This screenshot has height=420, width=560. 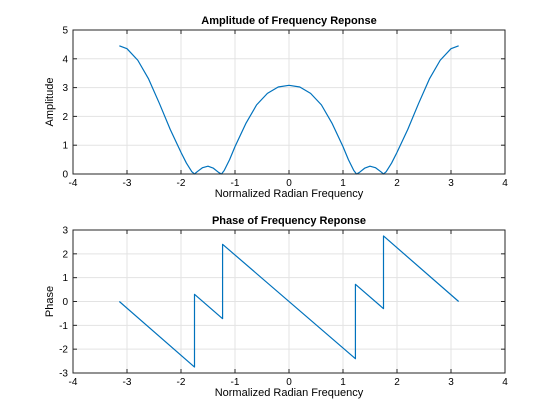 I want to click on phase-y-axis-label: Phase, so click(x=50, y=301).